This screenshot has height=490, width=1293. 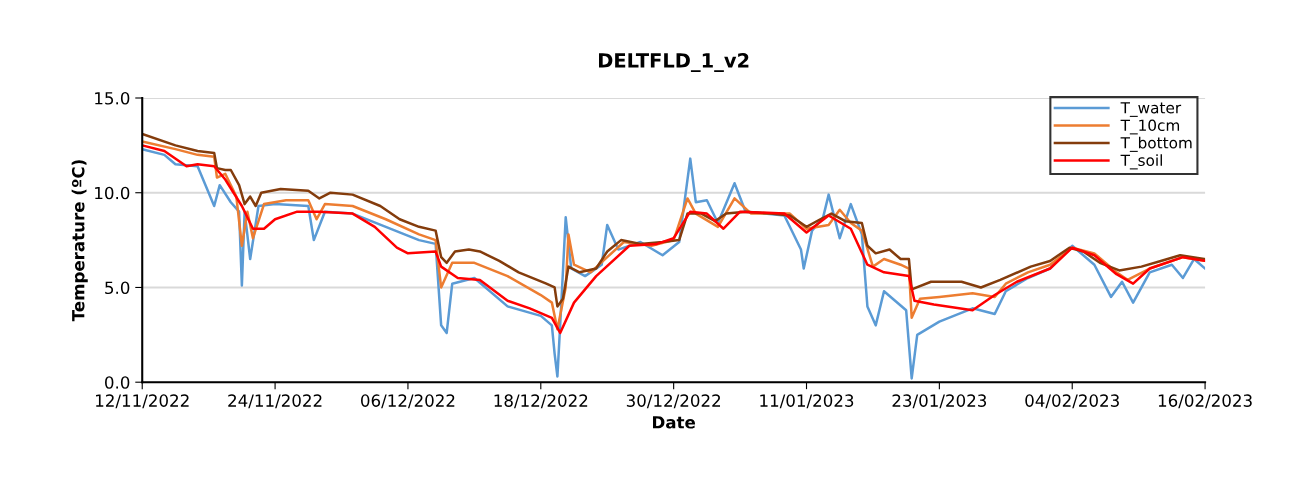 What do you see at coordinates (142, 401) in the screenshot?
I see `x-tick-label: 12/11/2022` at bounding box center [142, 401].